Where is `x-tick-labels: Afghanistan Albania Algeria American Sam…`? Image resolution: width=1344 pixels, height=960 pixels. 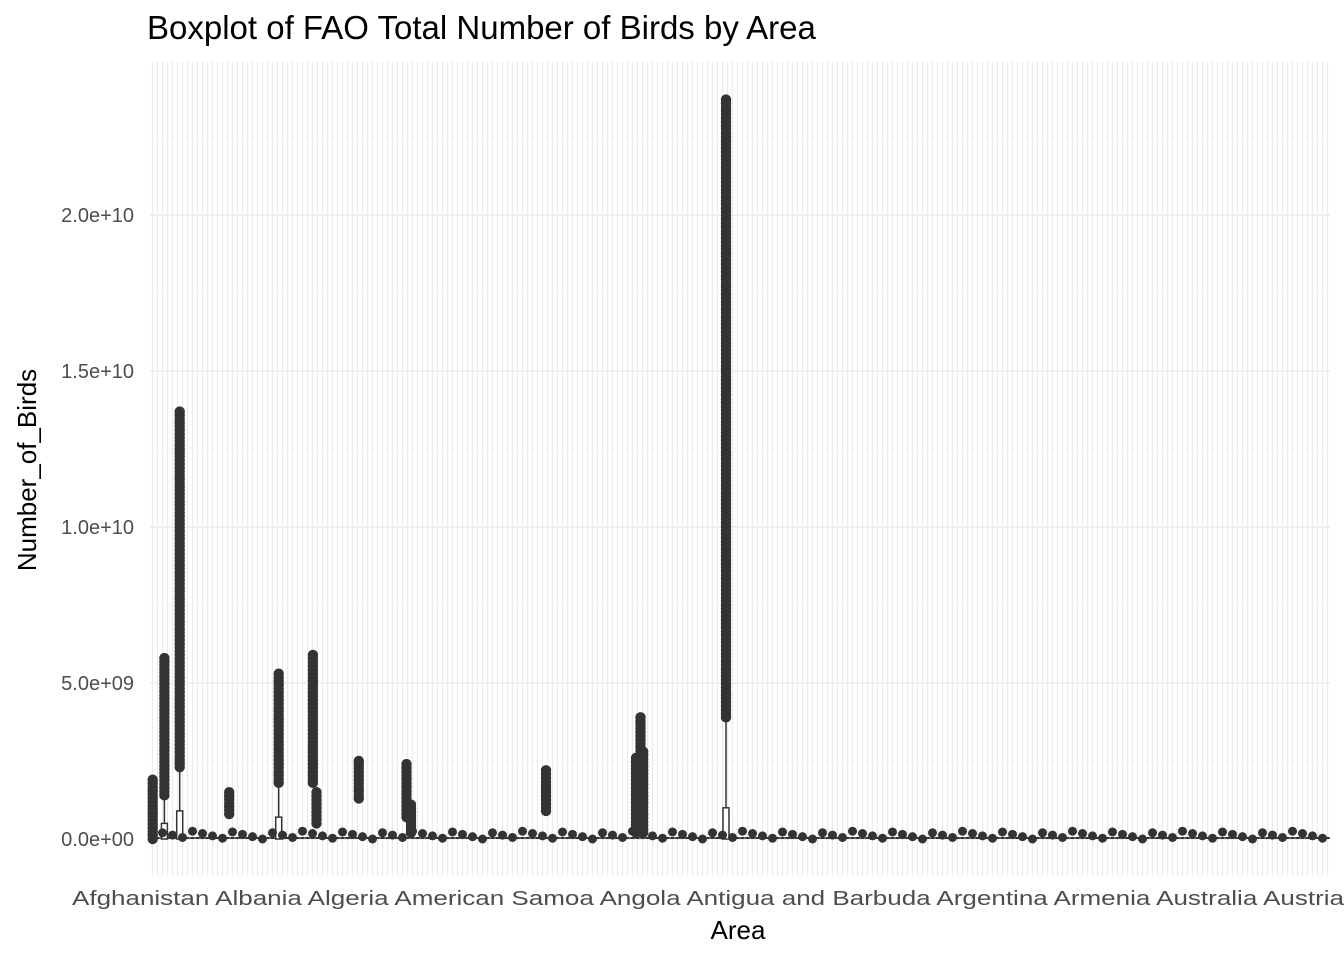 x-tick-labels: Afghanistan Albania Algeria American Sam… is located at coordinates (708, 899).